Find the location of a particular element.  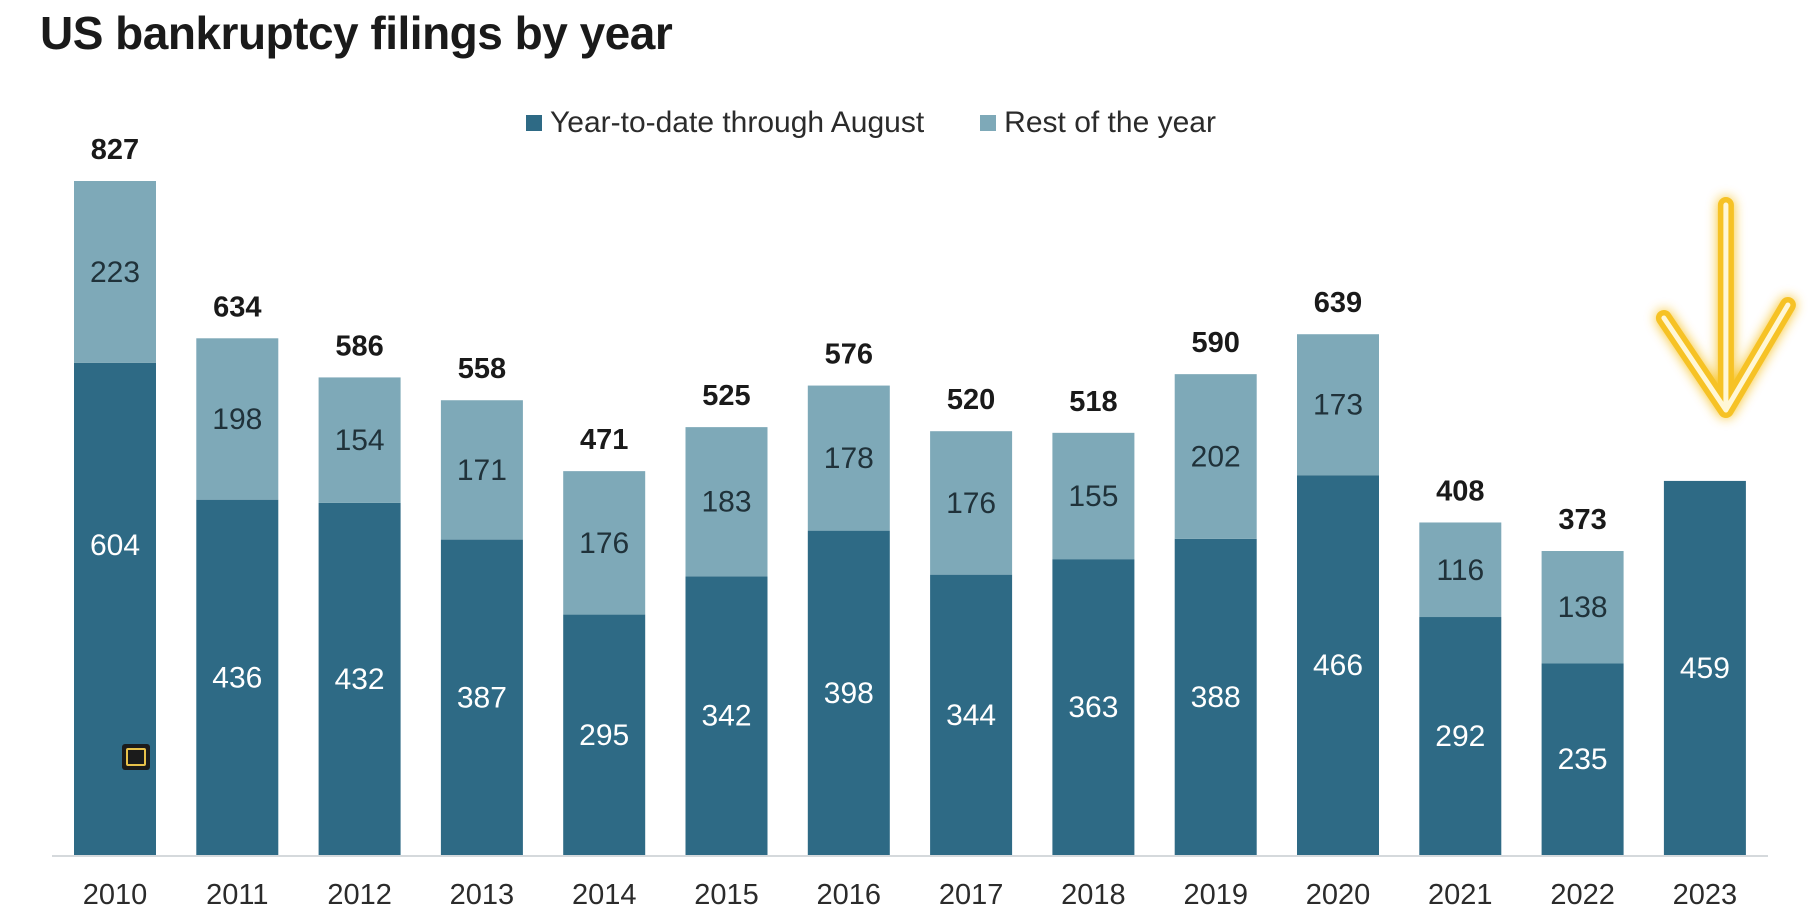

data-label-rest-2013: 171 is located at coordinates (482, 470).